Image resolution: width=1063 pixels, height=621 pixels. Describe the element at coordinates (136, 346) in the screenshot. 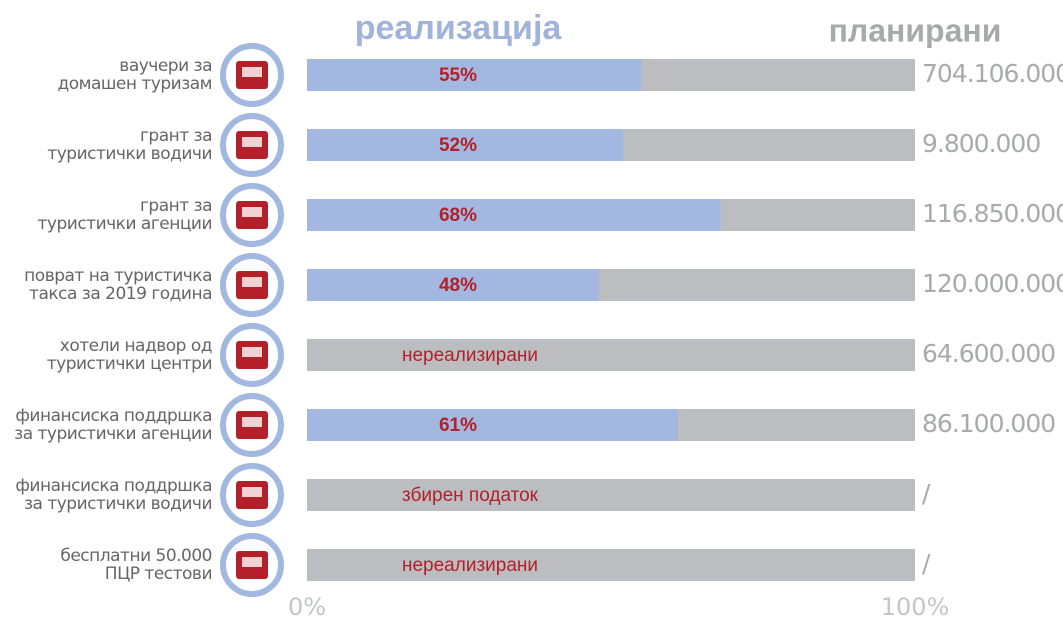

I see `category-label: хотели надвор од` at that location.